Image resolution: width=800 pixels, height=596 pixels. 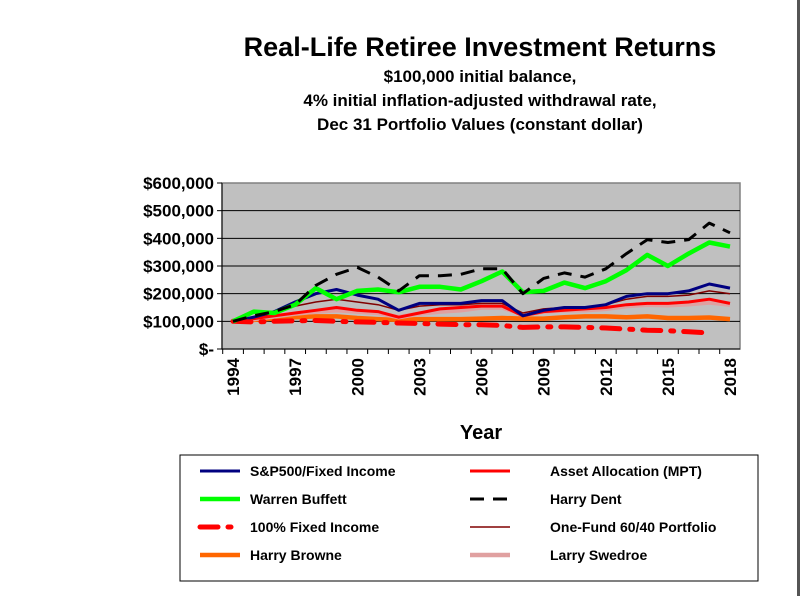 What do you see at coordinates (298, 499) in the screenshot?
I see `legend-label: Warren Buffett` at bounding box center [298, 499].